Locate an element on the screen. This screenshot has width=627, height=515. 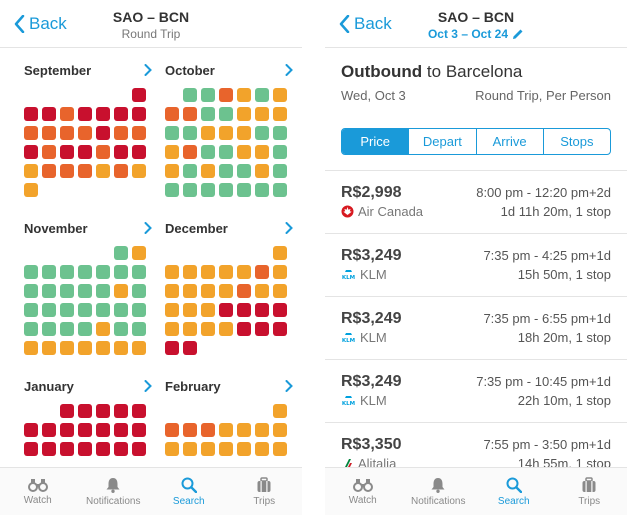
sort-stops: Stops is located at coordinates (576, 141).